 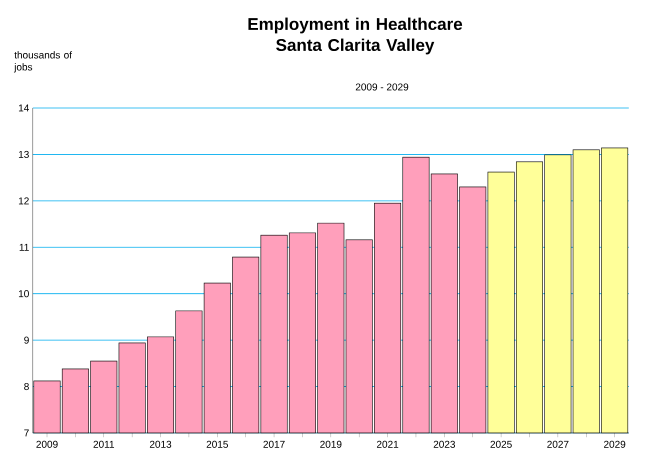 I want to click on x-tick-label: 2025, so click(x=501, y=444).